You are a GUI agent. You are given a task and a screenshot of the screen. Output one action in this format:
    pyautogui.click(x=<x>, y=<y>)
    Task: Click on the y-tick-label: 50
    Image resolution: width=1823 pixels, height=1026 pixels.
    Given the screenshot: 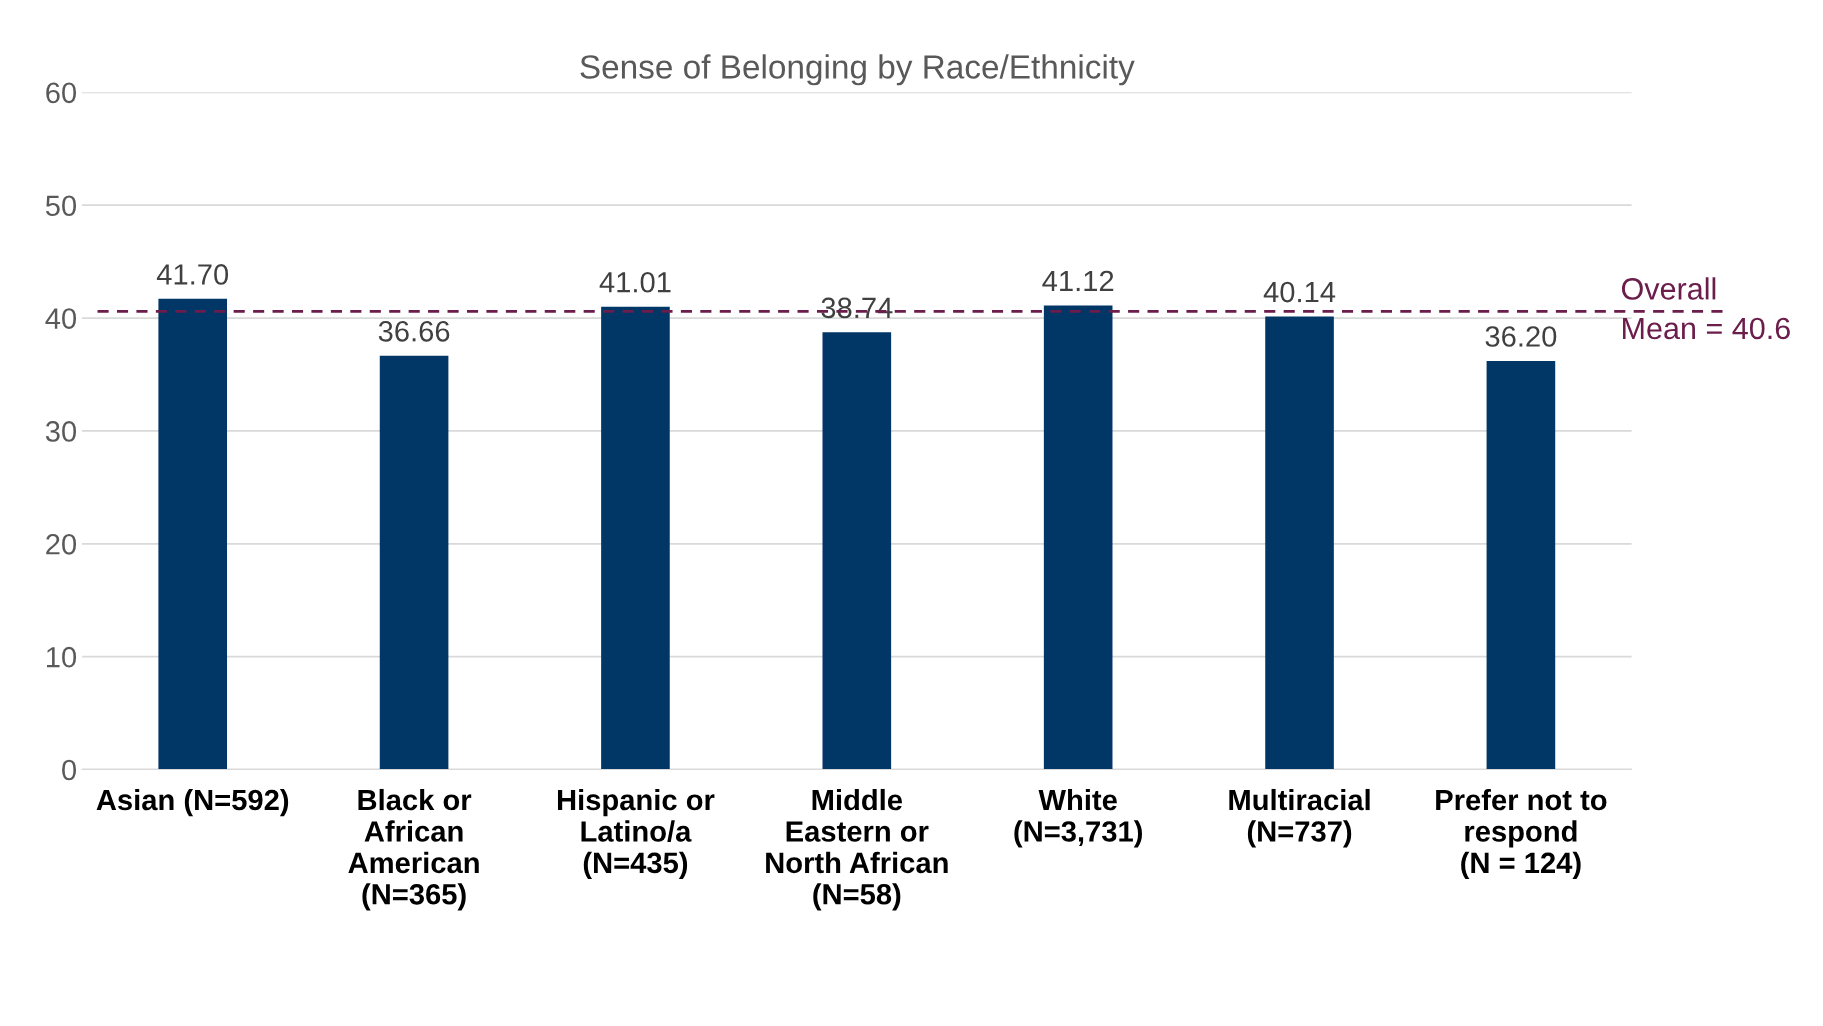 What is the action you would take?
    pyautogui.click(x=61, y=206)
    